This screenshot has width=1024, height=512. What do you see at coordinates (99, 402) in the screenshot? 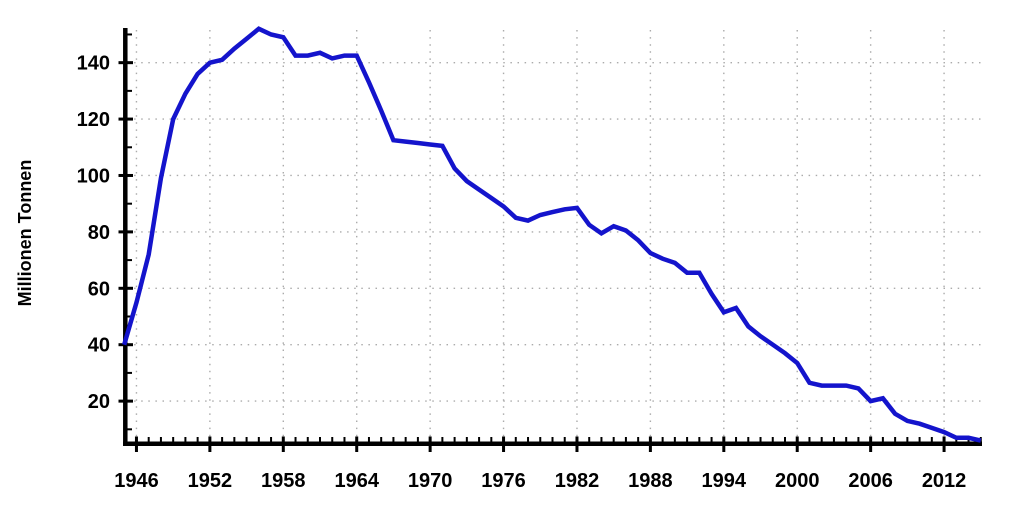
I see `y-tick-label: 20` at bounding box center [99, 402].